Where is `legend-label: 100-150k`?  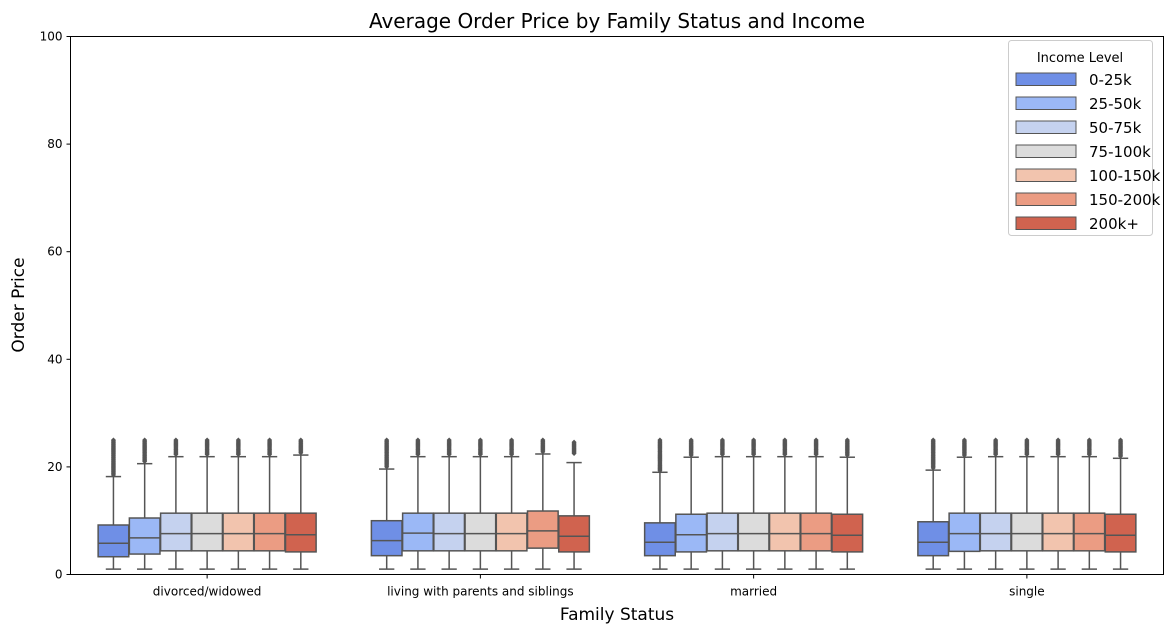 legend-label: 100-150k is located at coordinates (1125, 176).